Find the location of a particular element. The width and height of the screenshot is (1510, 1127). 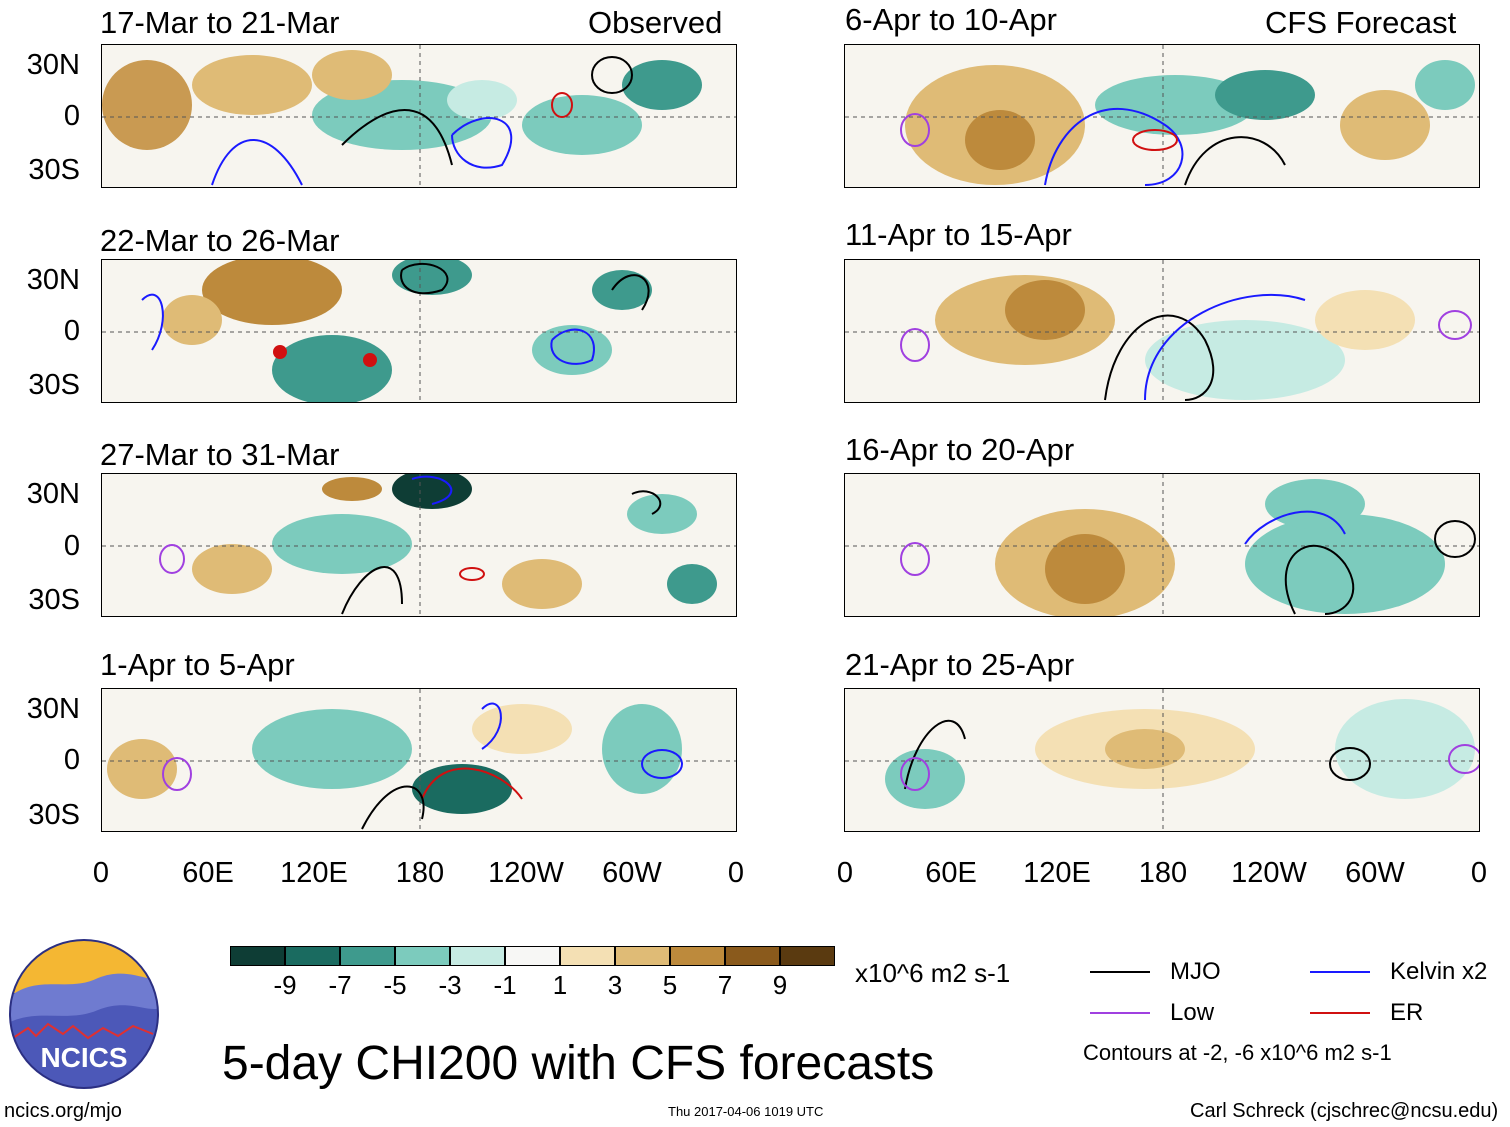

legend-contours-note: Contours at -2, -6 x10^6 m2 s-1 is located at coordinates (1237, 1052).